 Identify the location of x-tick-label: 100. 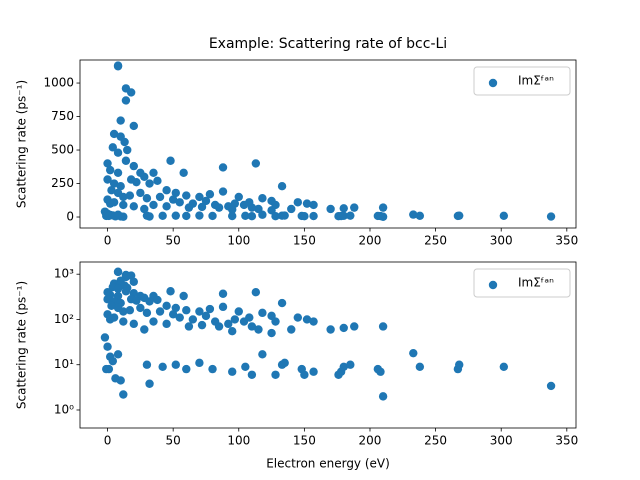
(238, 241).